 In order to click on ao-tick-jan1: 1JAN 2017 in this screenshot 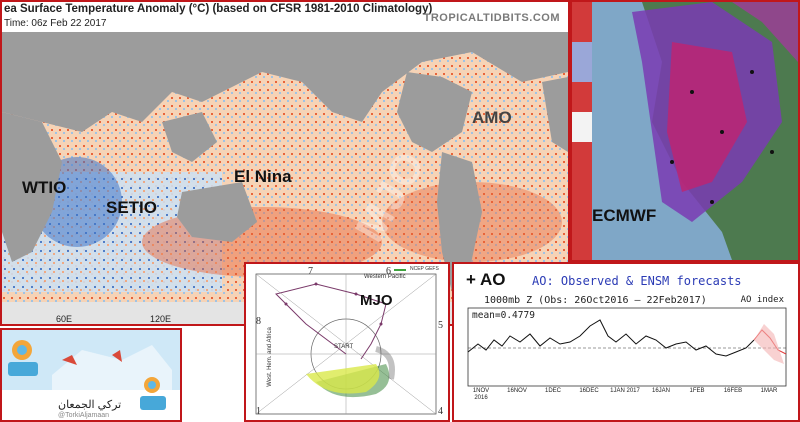, I will do `click(625, 391)`.